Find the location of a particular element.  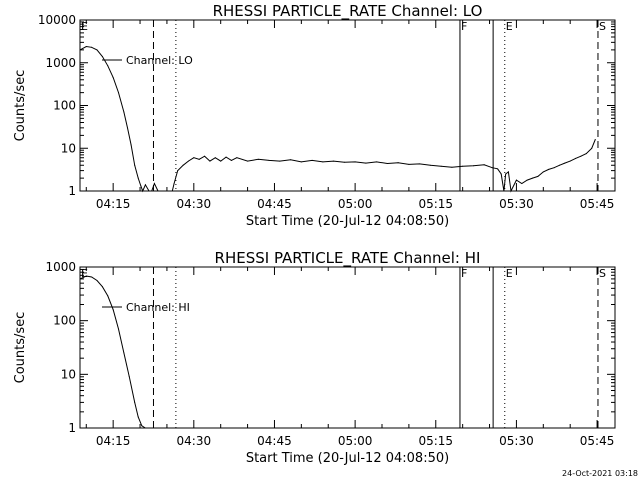

y-tick-label: 10 is located at coordinates (68, 148).